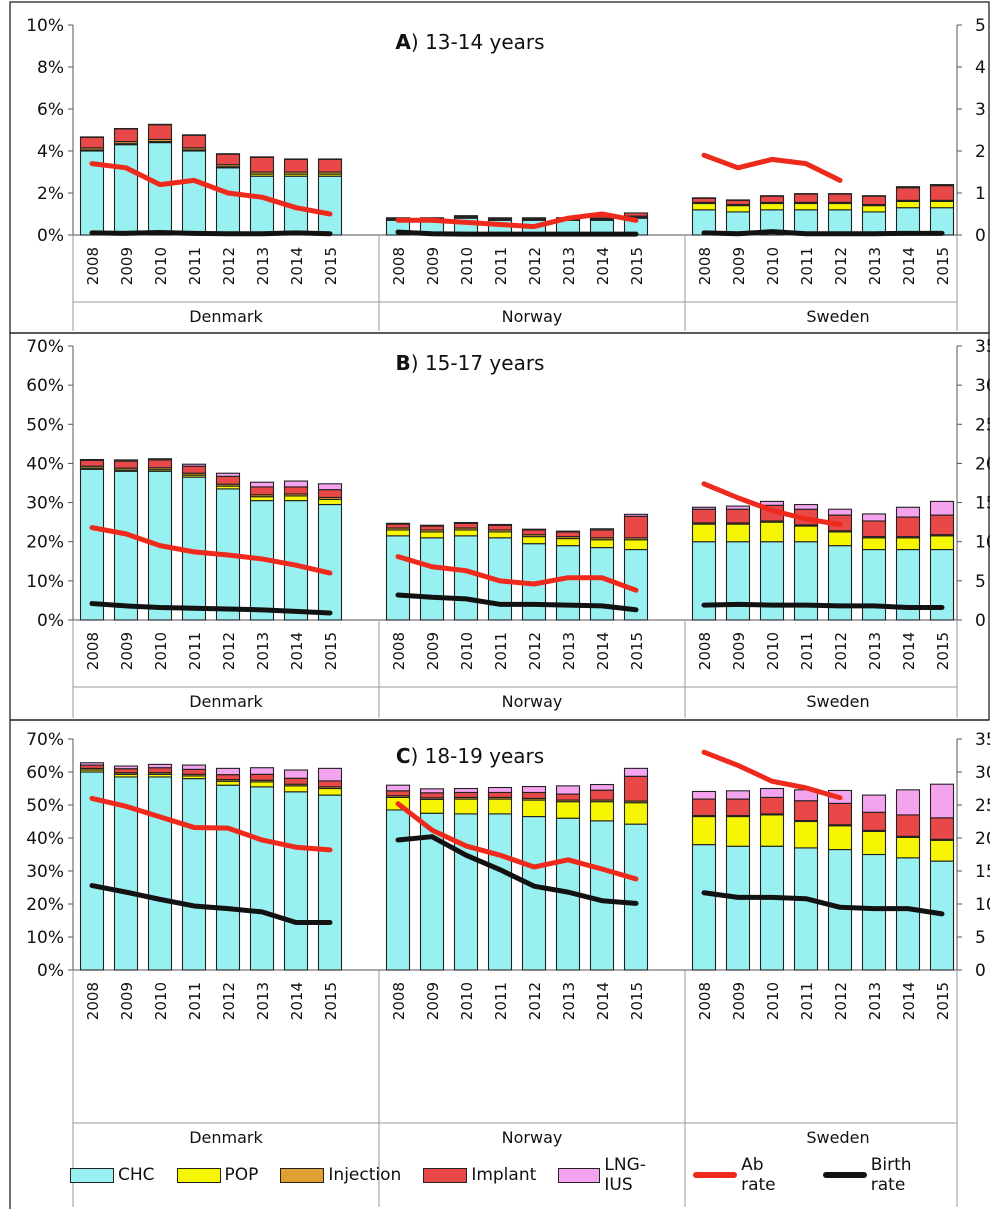  What do you see at coordinates (500, 892) in the screenshot?
I see `panel-c-bar-norway-2011-chc` at bounding box center [500, 892].